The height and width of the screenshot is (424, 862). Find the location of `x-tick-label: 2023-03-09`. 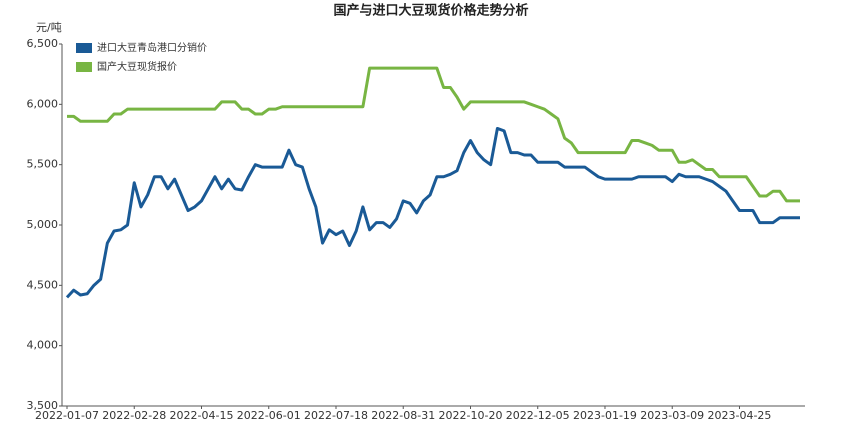

x-tick-label: 2023-03-09 is located at coordinates (672, 415).